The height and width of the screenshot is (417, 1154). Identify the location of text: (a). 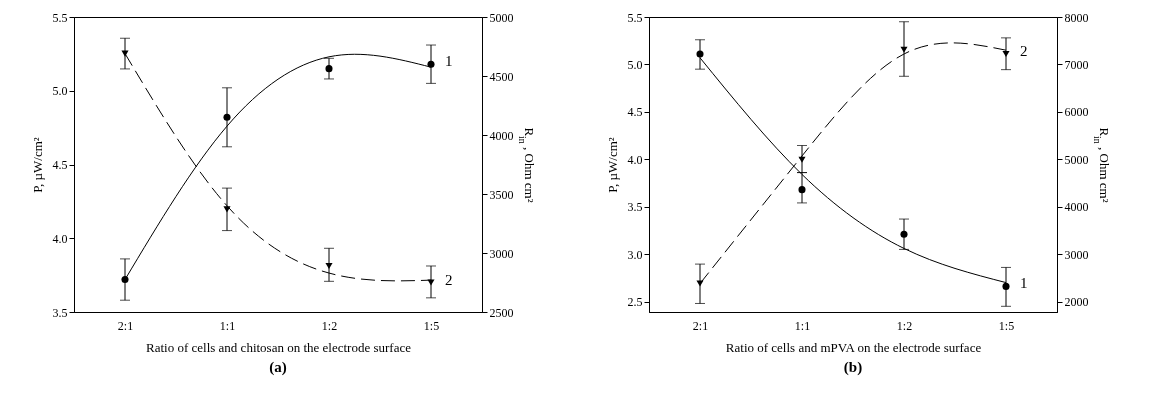
(278, 367).